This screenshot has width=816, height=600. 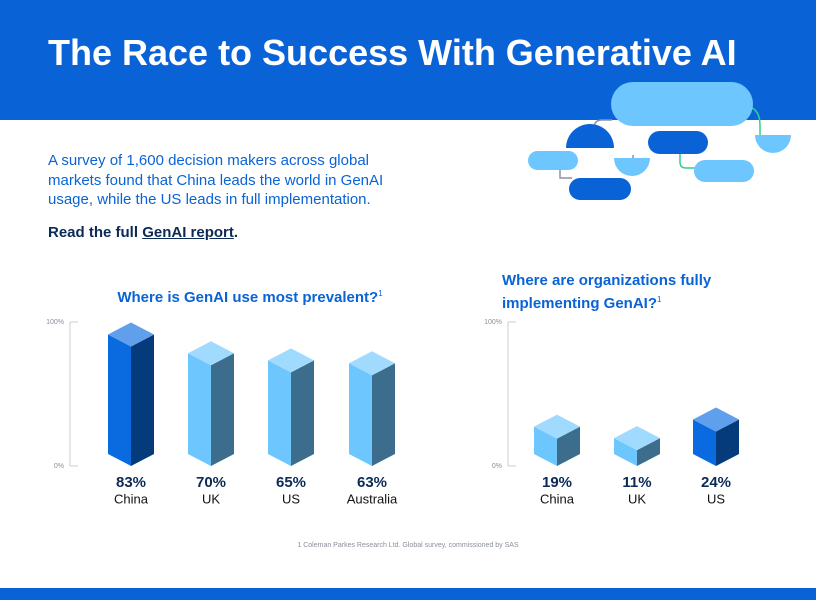 What do you see at coordinates (95, 232) in the screenshot?
I see `cta-text: Read the full` at bounding box center [95, 232].